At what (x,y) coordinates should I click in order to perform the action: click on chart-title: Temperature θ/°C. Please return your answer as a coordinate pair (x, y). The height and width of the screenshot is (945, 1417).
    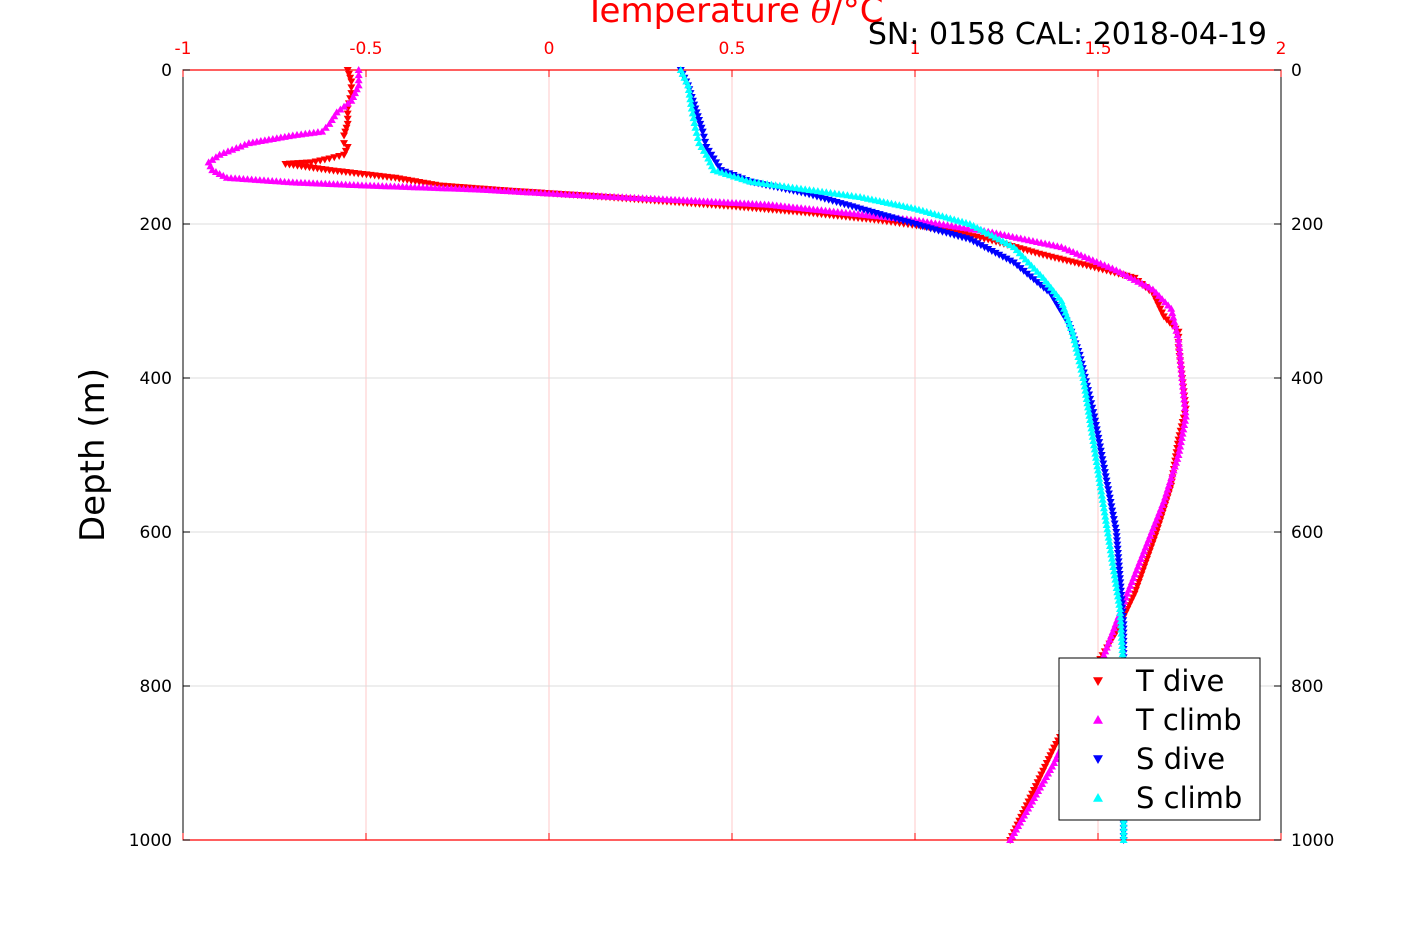
    Looking at the image, I should click on (734, 15).